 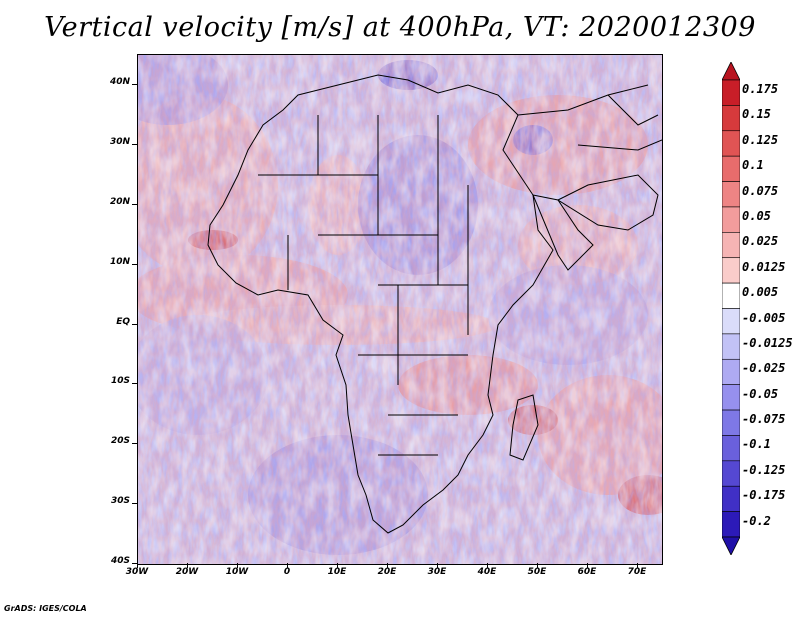 What do you see at coordinates (764, 495) in the screenshot?
I see `colorbar-label: -0.175` at bounding box center [764, 495].